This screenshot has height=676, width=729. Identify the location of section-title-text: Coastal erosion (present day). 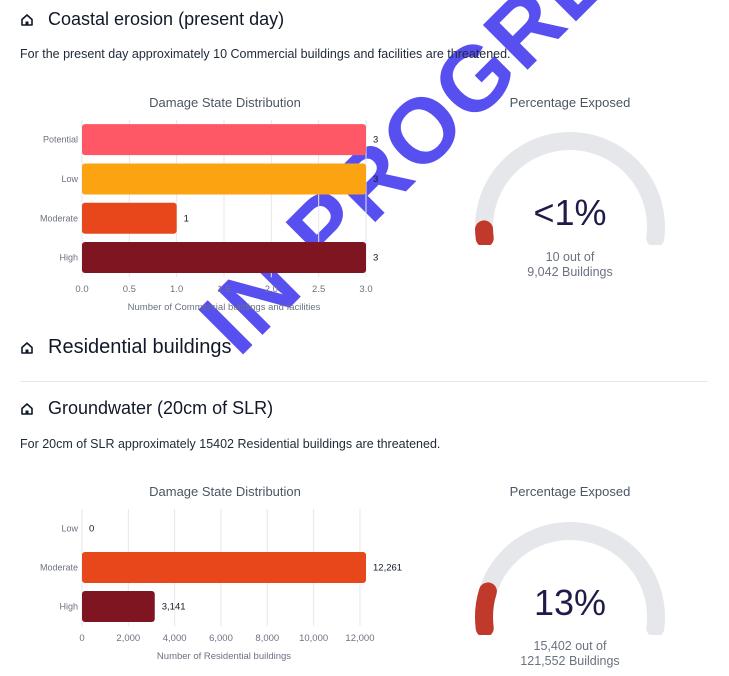
(166, 19).